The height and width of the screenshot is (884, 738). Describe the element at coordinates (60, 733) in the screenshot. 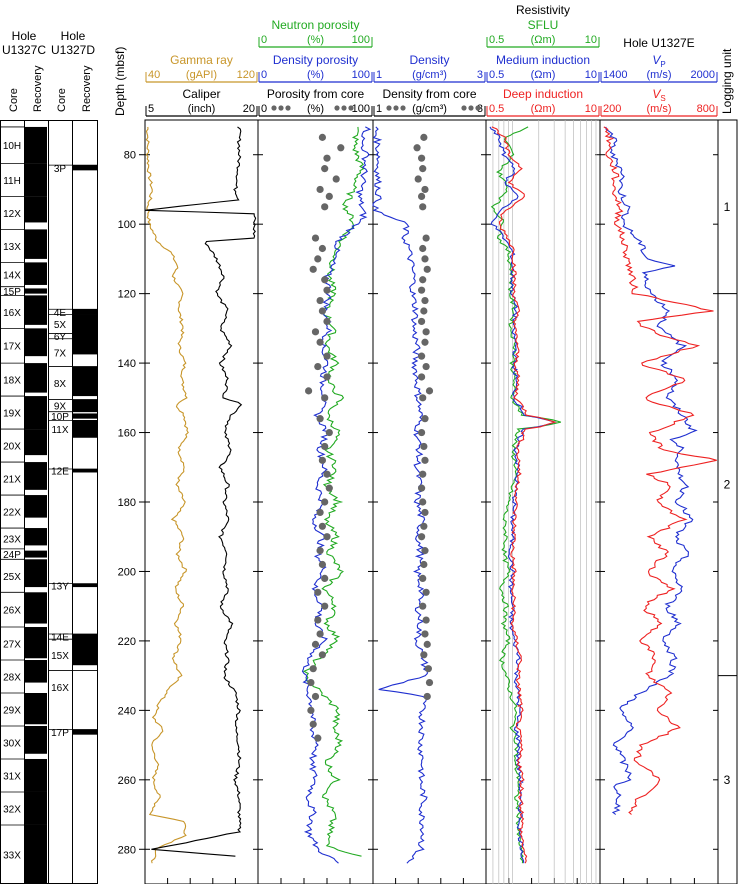

I see `core-label: 17P` at that location.